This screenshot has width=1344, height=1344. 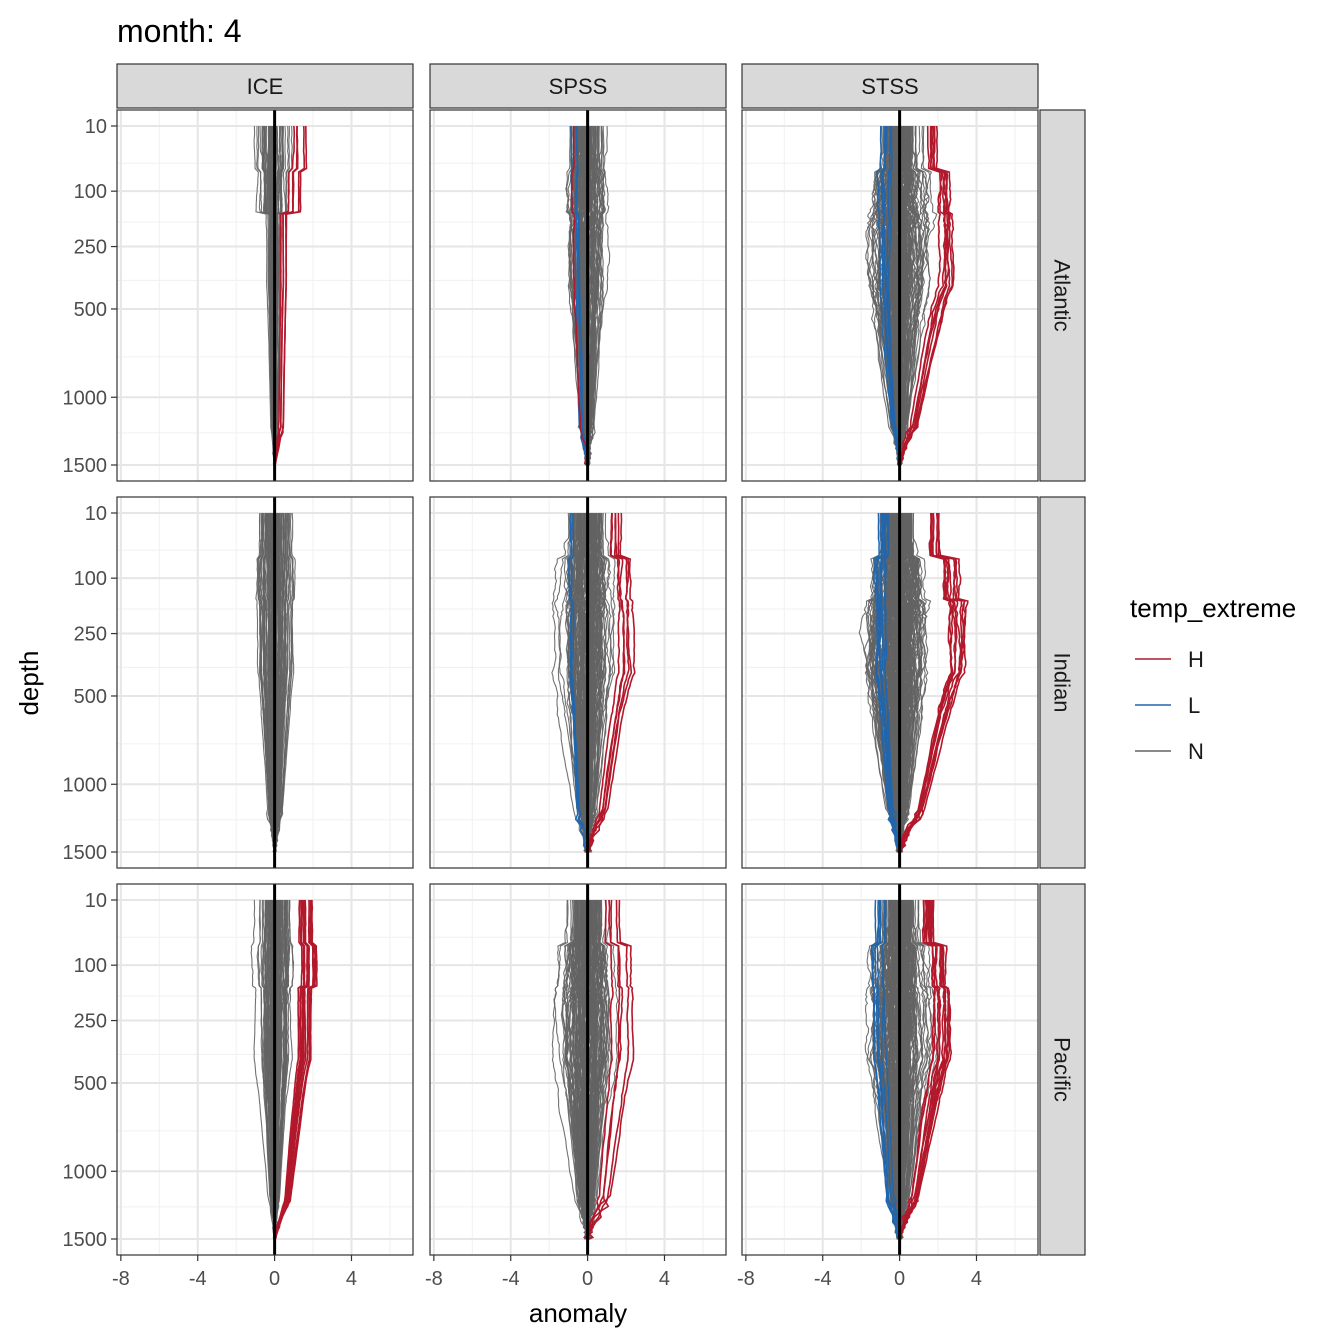 I want to click on panel-pacific-stss, so click(x=890, y=1069).